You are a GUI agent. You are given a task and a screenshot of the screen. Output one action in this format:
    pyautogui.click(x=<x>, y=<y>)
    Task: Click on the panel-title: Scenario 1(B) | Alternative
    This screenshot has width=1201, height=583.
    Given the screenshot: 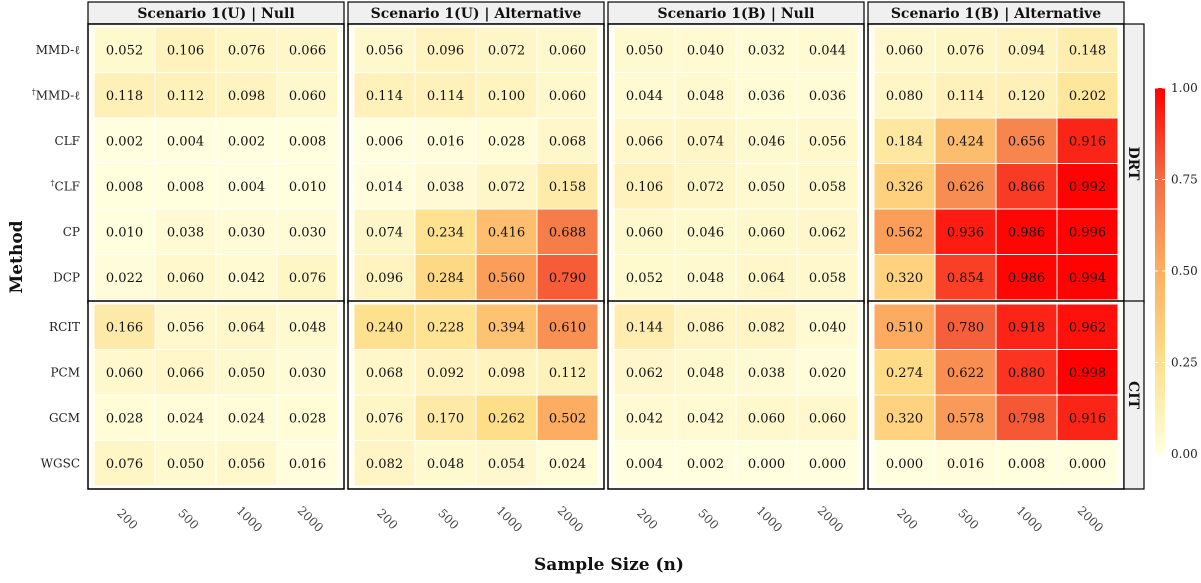 What is the action you would take?
    pyautogui.click(x=996, y=14)
    